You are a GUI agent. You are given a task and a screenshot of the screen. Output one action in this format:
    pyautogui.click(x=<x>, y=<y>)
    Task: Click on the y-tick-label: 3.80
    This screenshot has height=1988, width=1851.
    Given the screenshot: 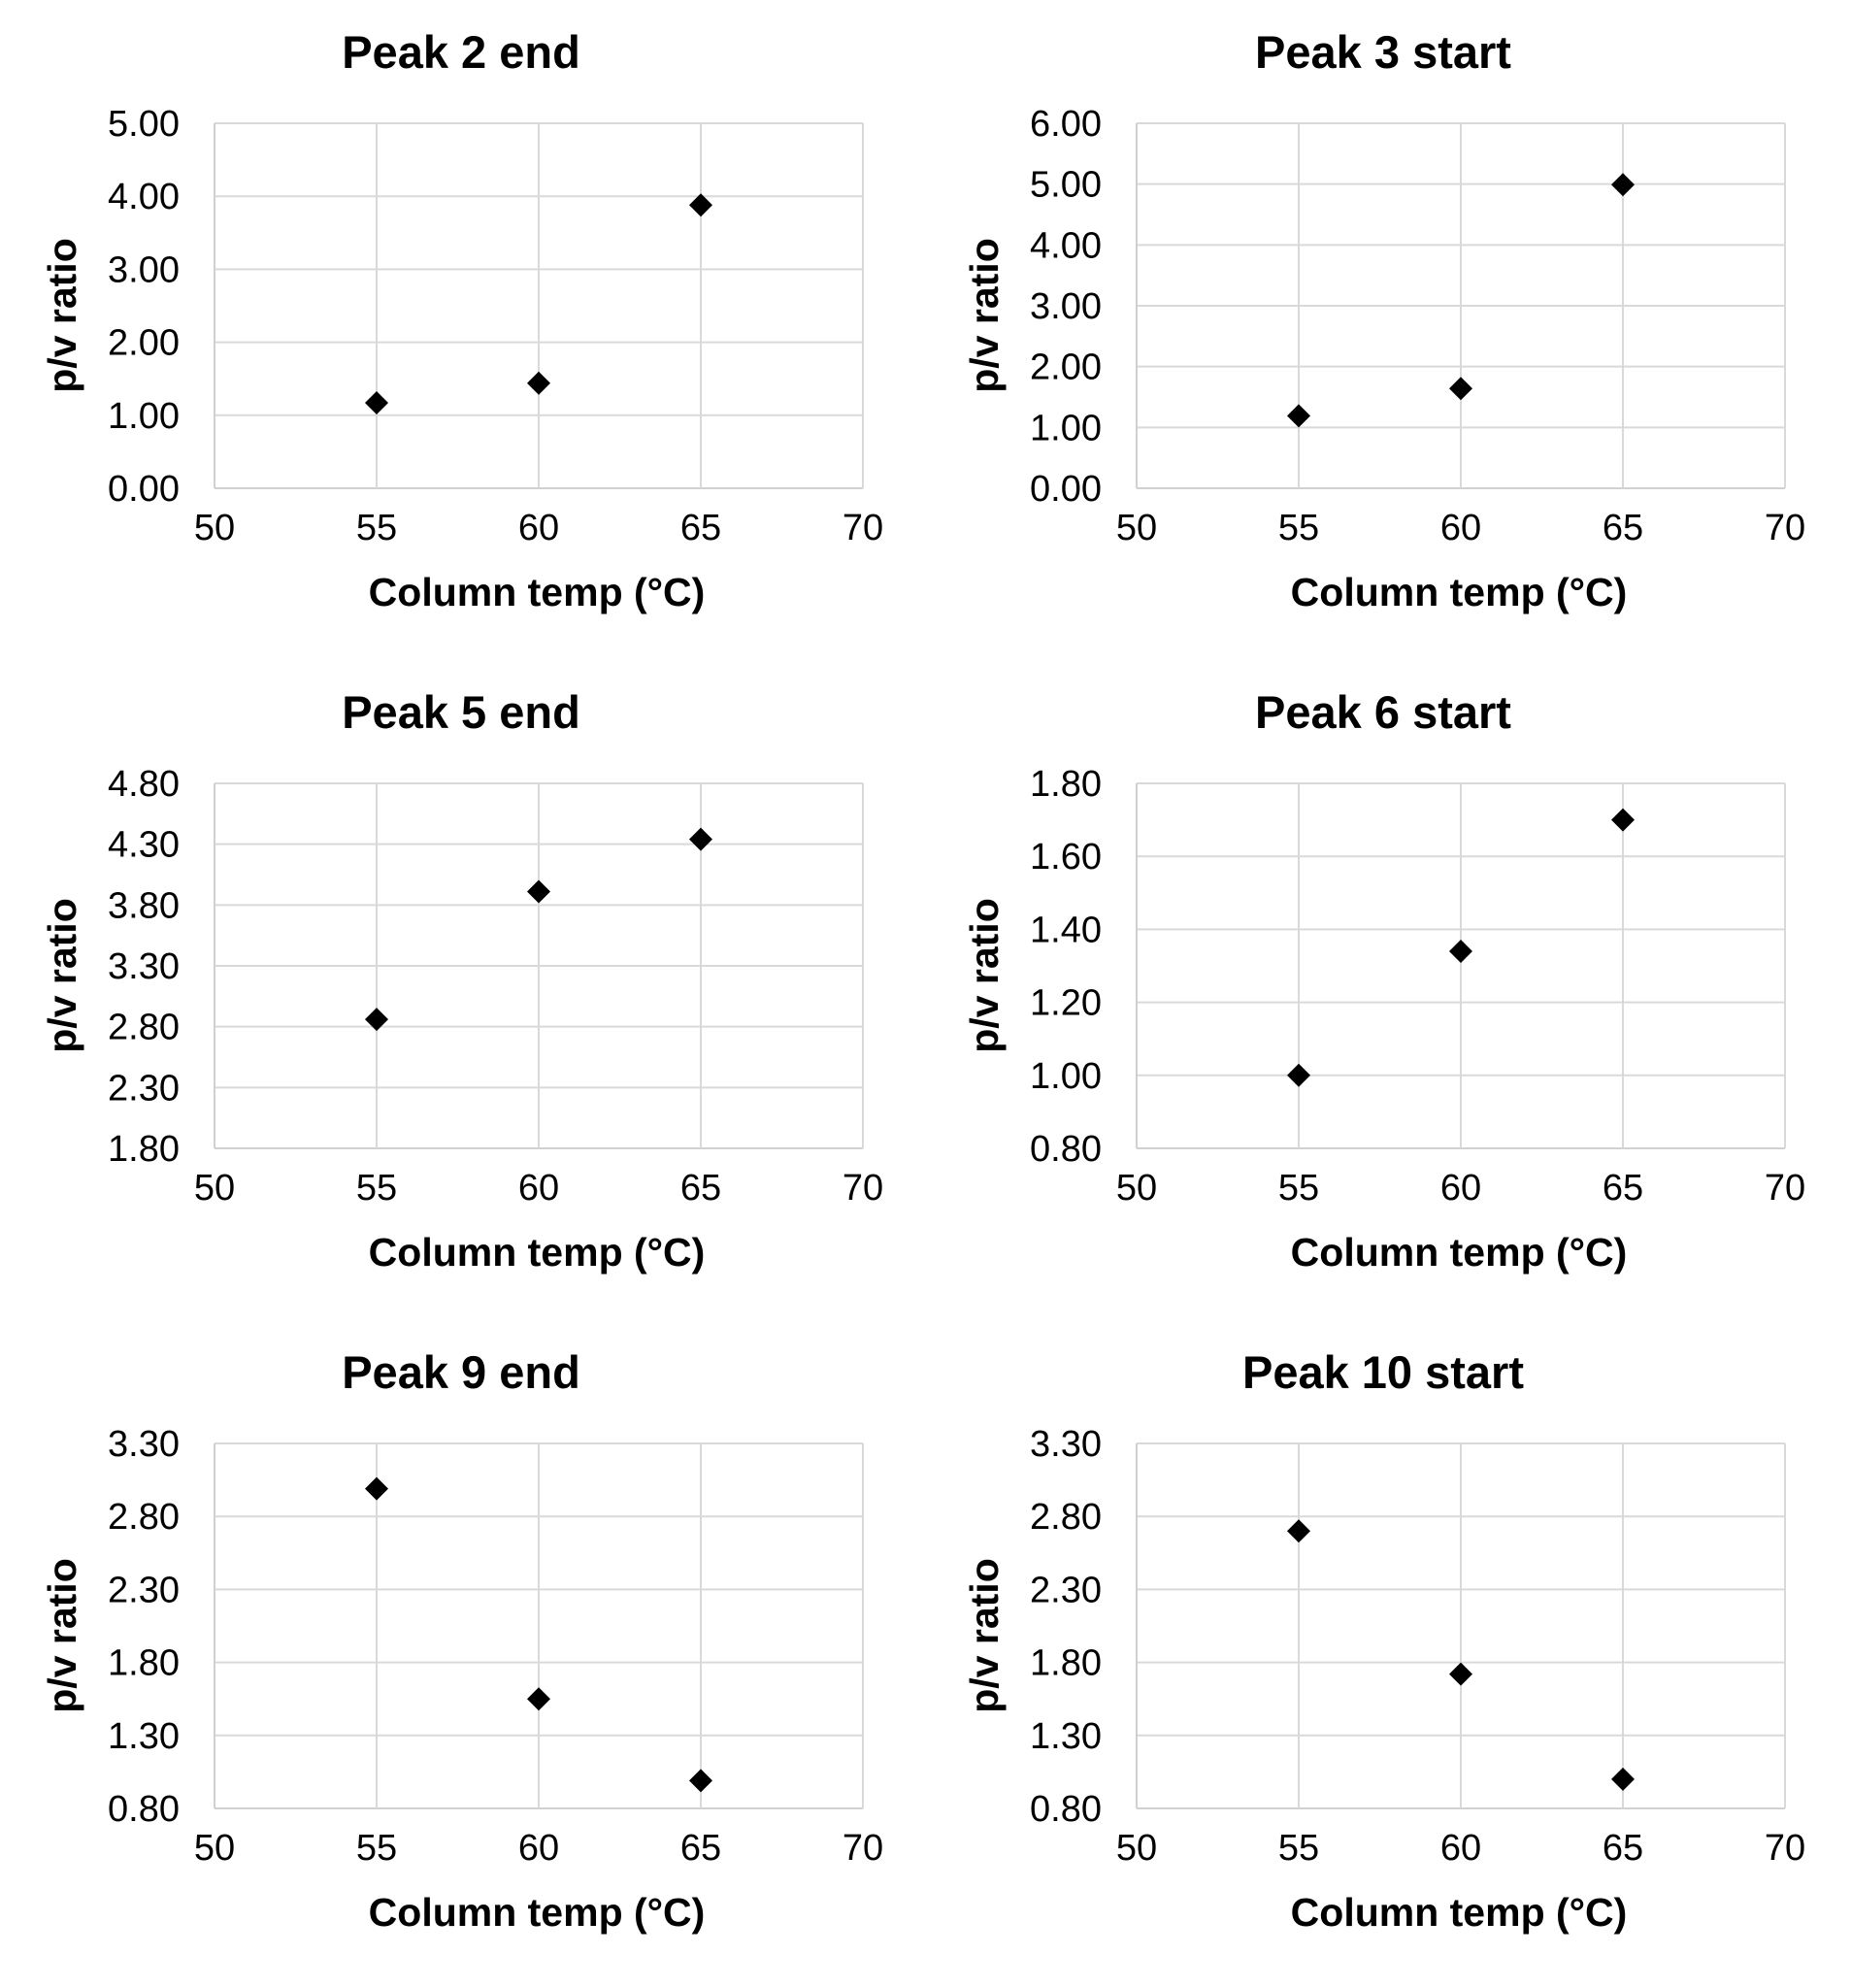 What is the action you would take?
    pyautogui.click(x=144, y=905)
    